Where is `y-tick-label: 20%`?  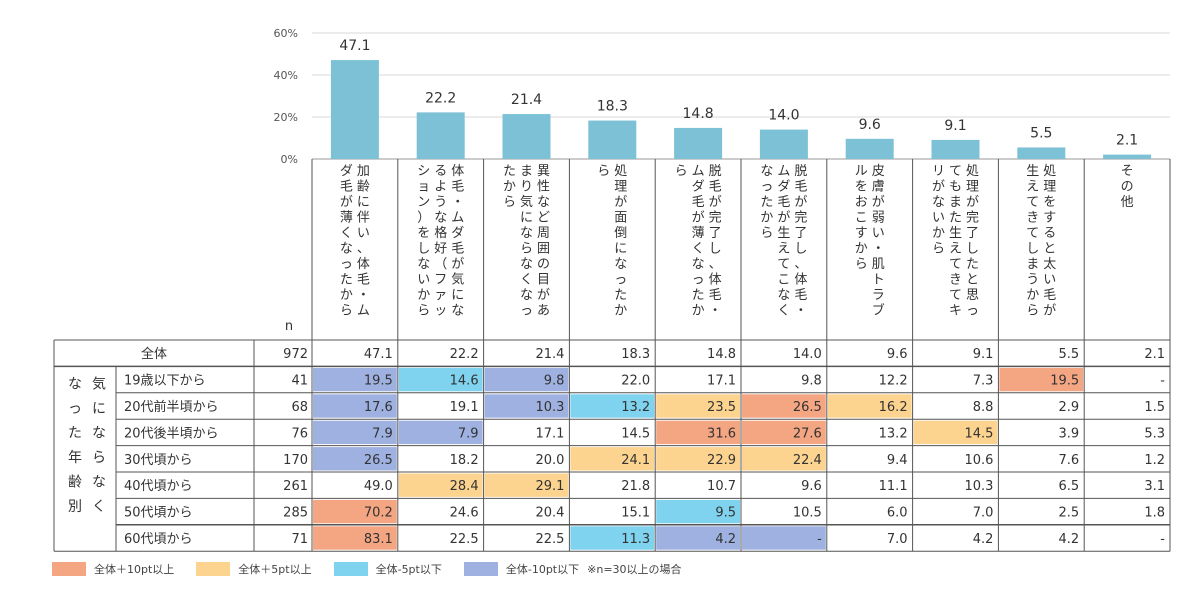
y-tick-label: 20% is located at coordinates (286, 117).